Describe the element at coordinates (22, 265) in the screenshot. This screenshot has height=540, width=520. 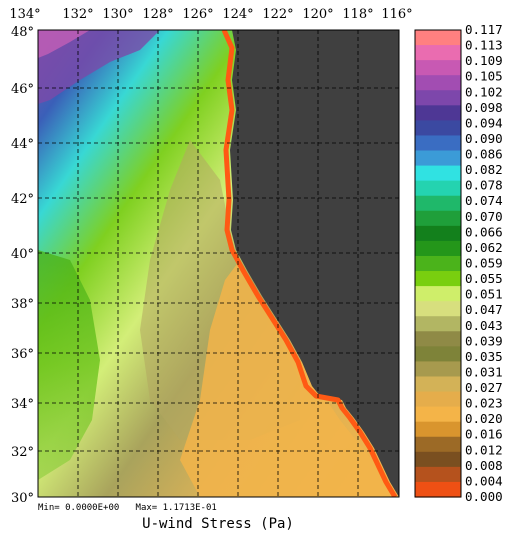
I see `latitude-labels: 48° 46° 44° 42° 40° 38° 36° 34° 32° 30°` at that location.